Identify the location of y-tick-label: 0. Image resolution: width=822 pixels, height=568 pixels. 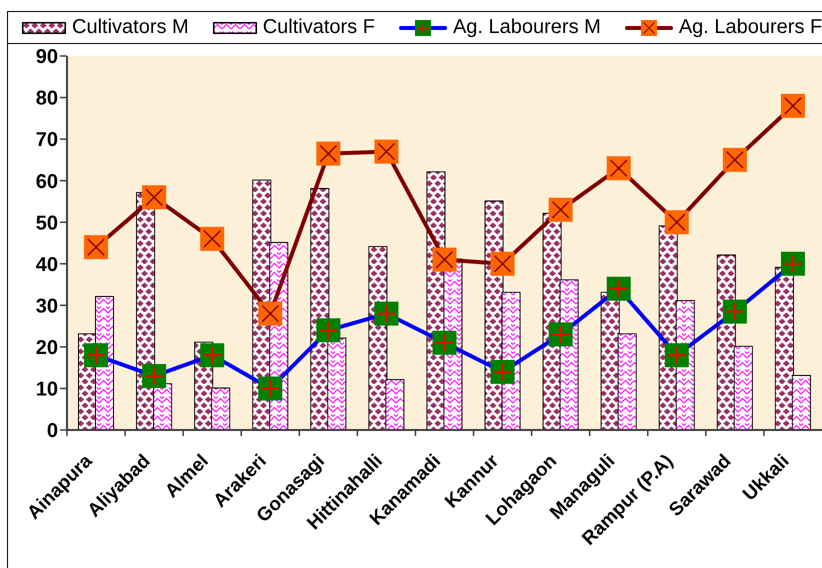
(52, 431).